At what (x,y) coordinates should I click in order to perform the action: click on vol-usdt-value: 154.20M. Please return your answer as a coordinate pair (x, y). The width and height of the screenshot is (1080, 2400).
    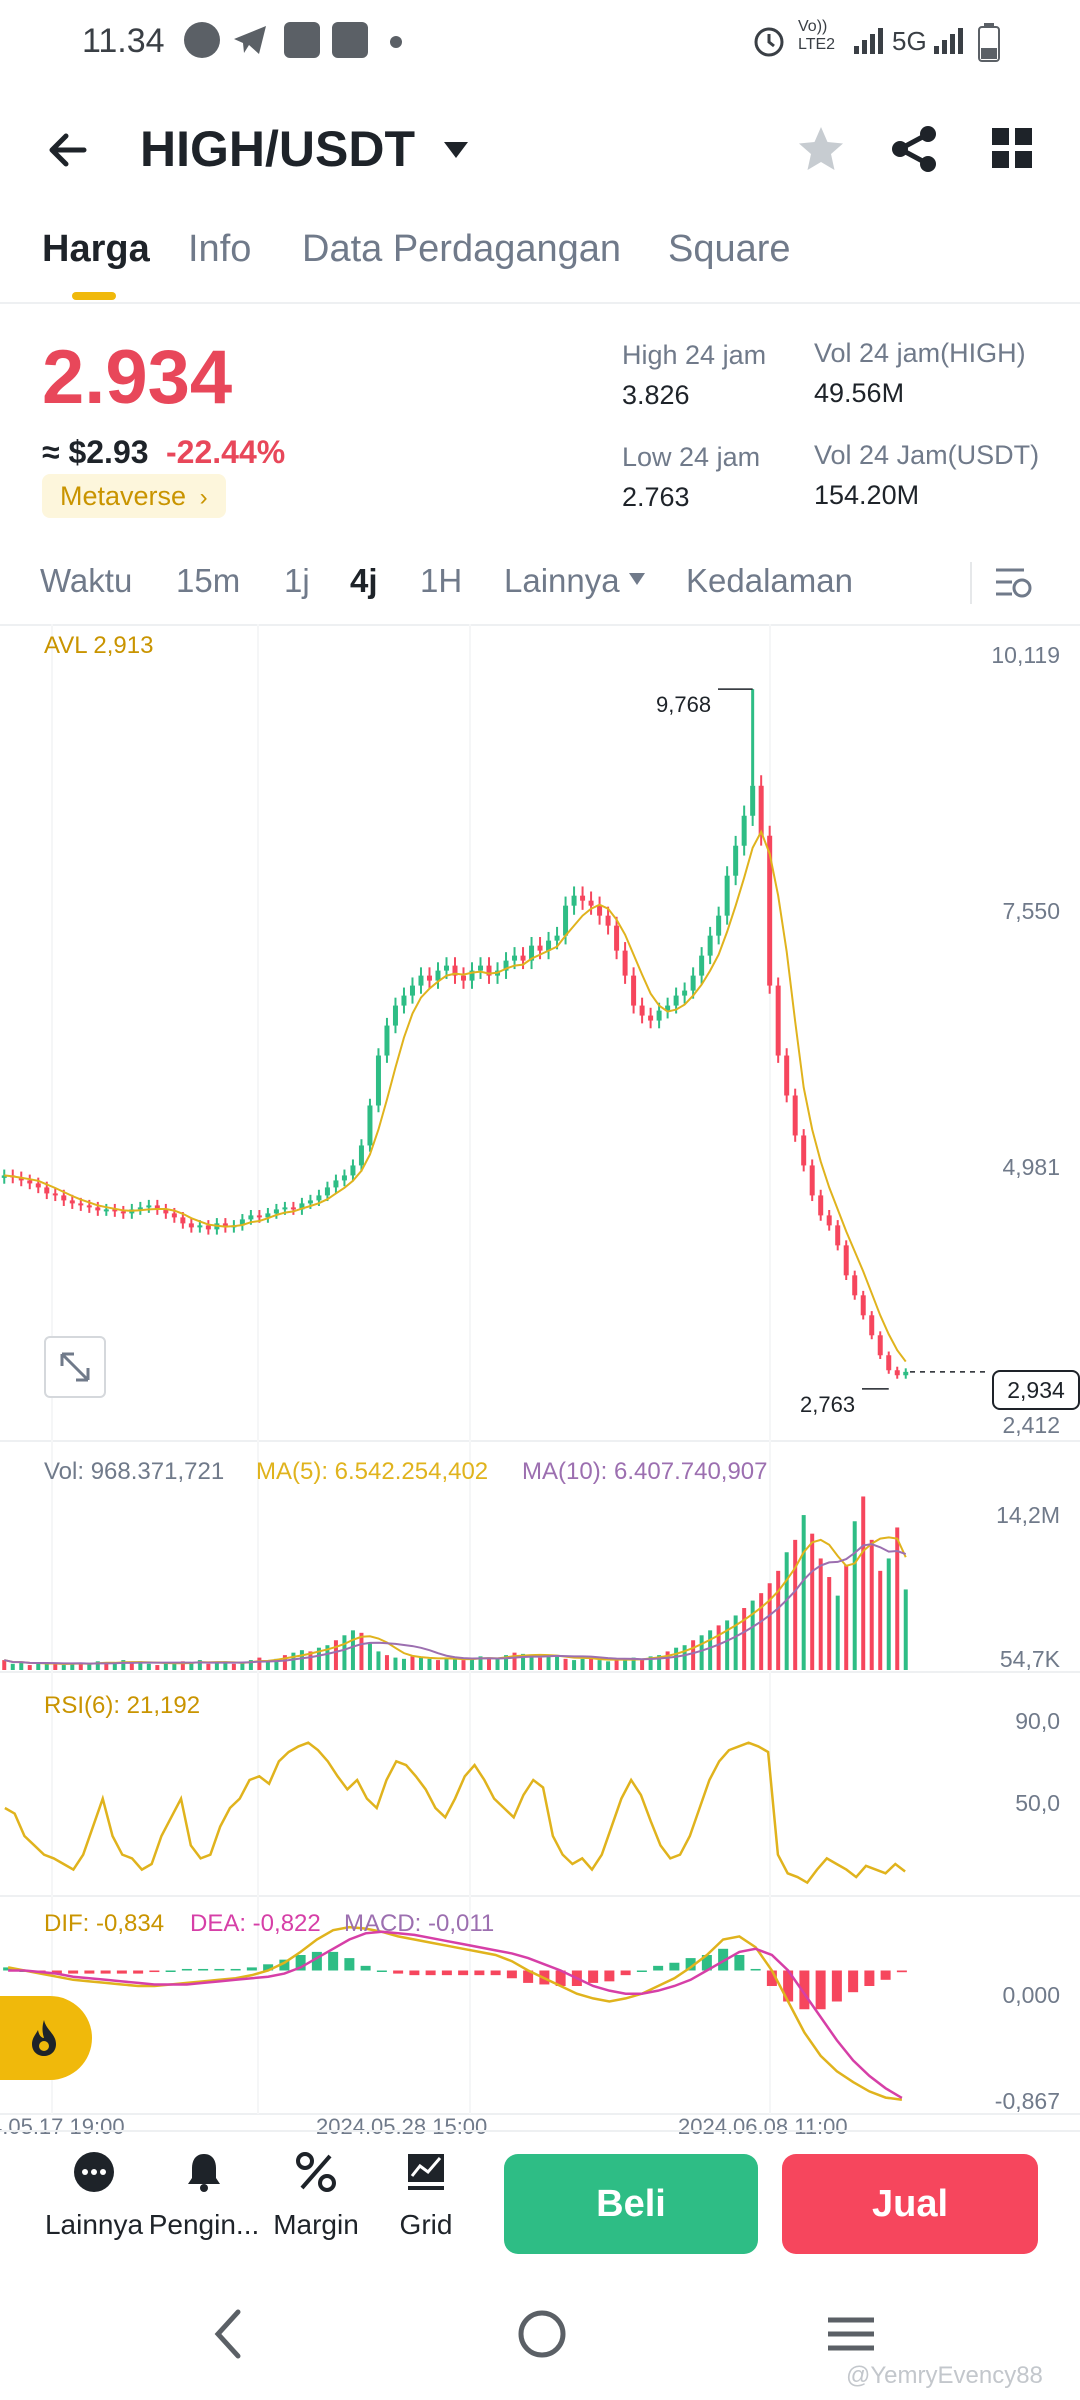
    Looking at the image, I should click on (867, 495).